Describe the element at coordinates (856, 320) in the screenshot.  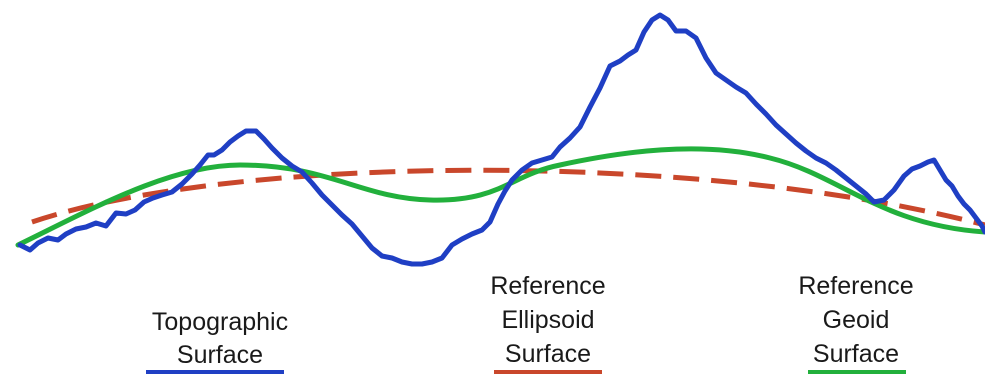
I see `legend-geoid-line-2: Geoid` at that location.